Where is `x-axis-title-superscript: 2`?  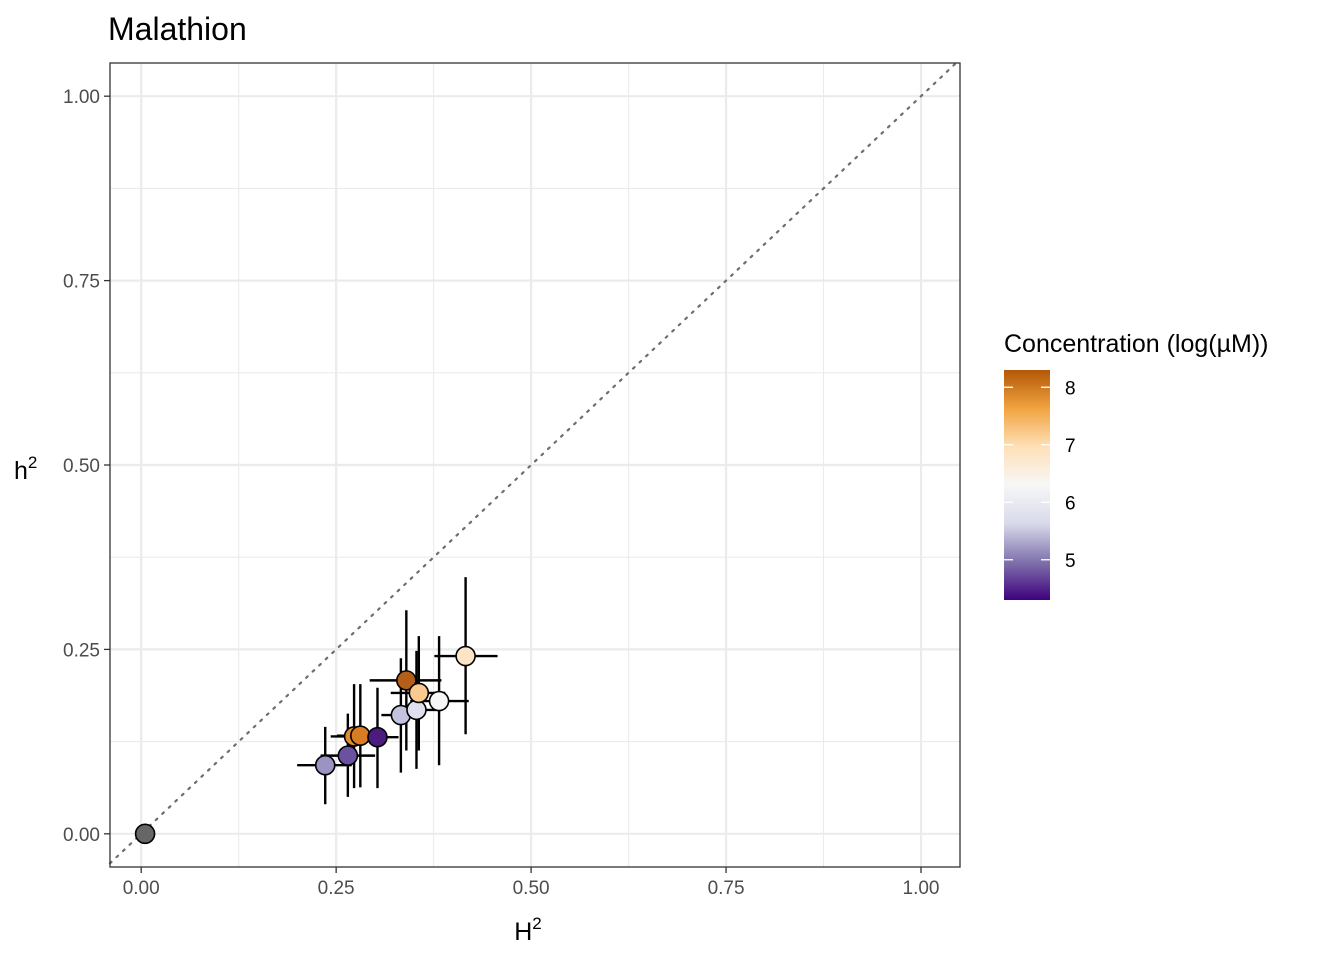 x-axis-title-superscript: 2 is located at coordinates (536, 923).